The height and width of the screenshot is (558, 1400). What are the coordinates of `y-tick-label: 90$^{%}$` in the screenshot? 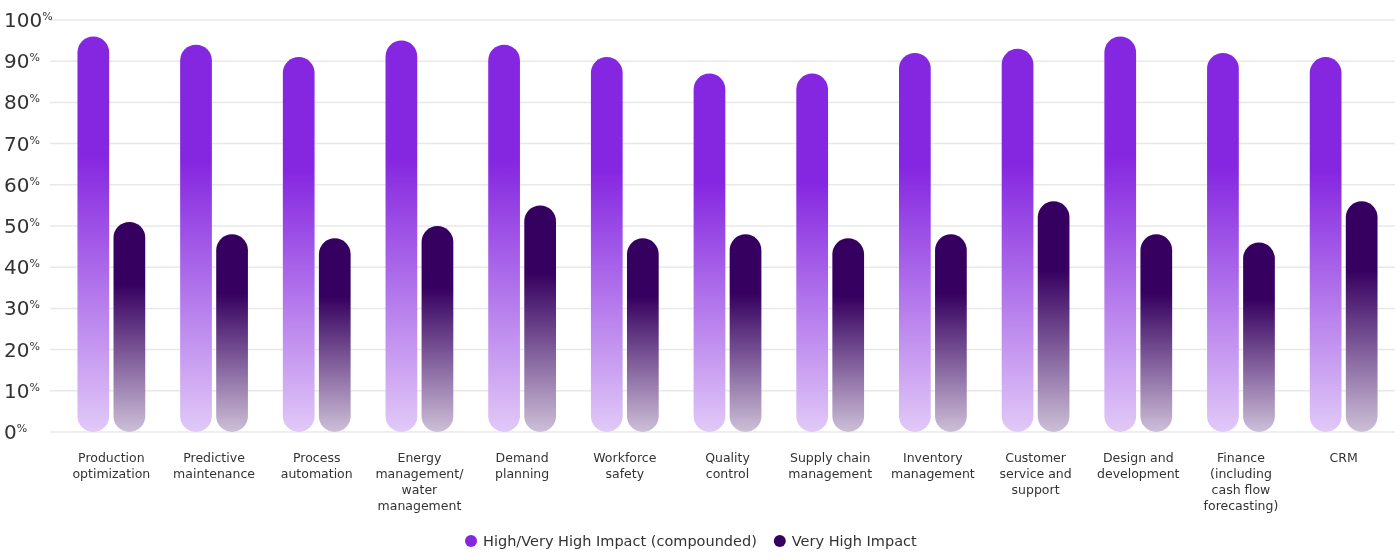 It's located at (22, 61).